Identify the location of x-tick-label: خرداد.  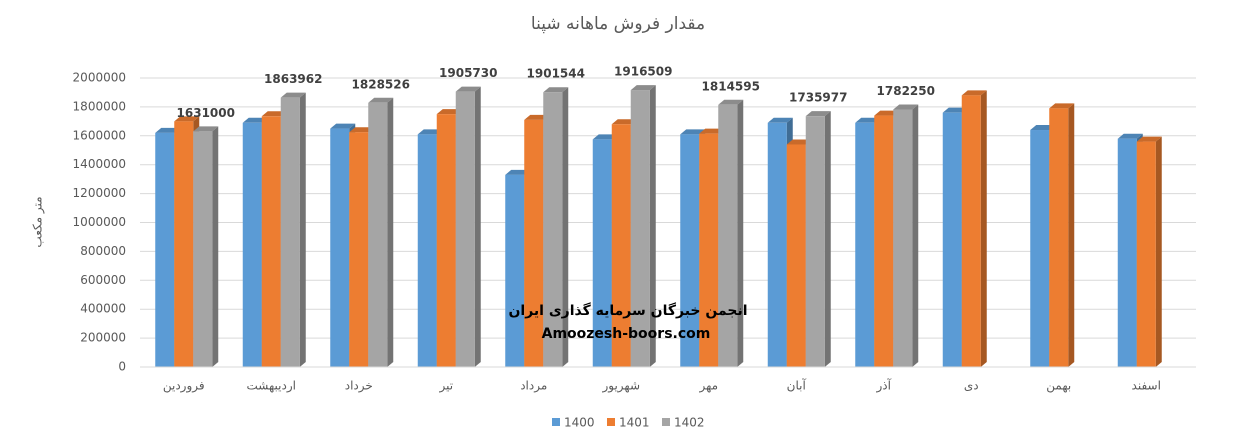
(359, 386).